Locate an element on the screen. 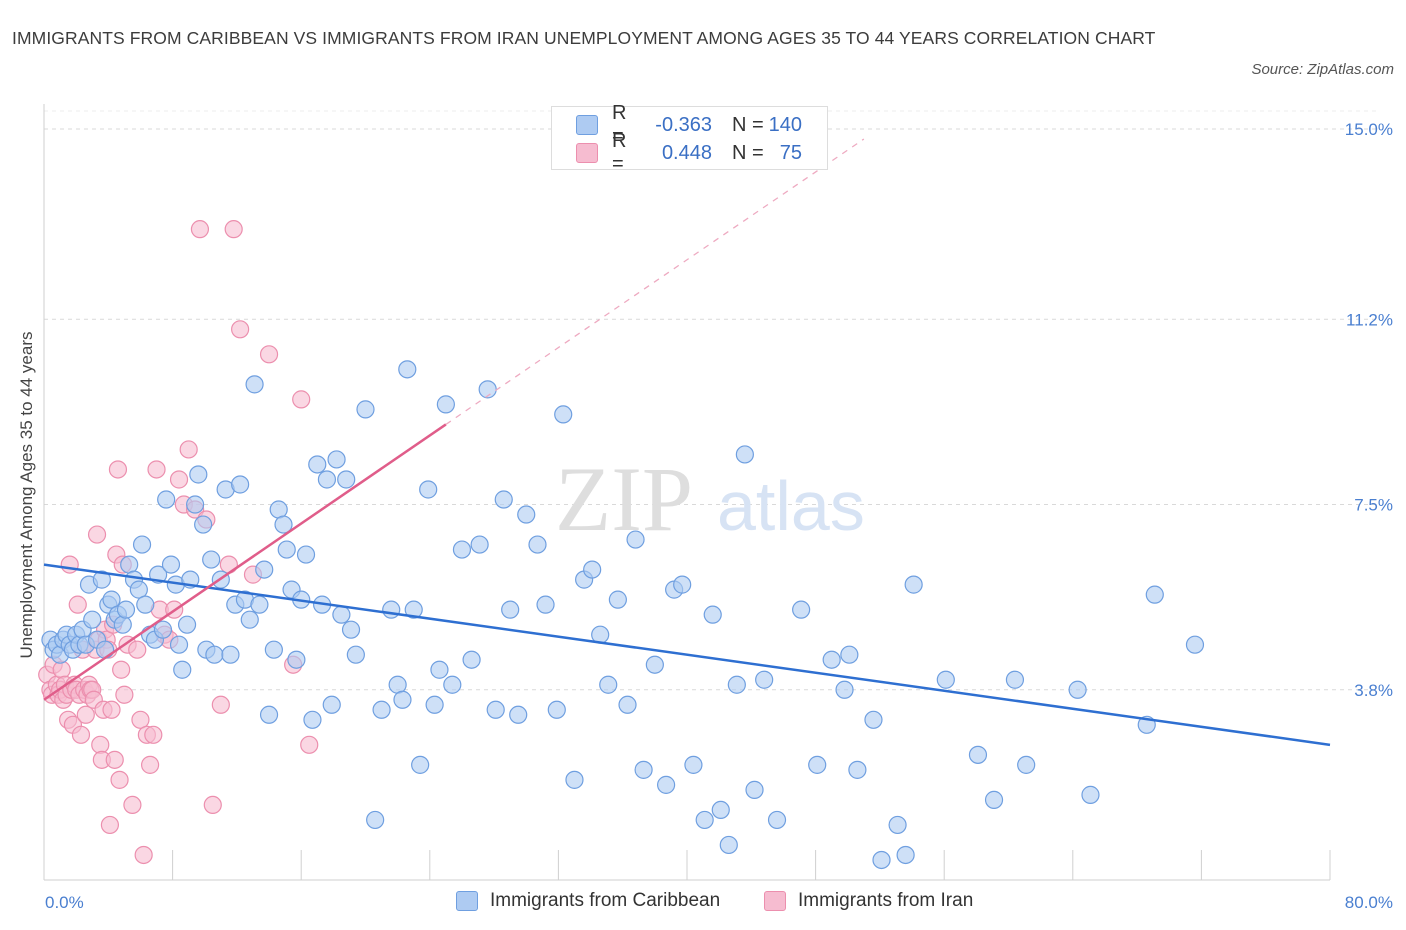 This screenshot has height=930, width=1406. legend-swatch-caribbean is located at coordinates (587, 125).